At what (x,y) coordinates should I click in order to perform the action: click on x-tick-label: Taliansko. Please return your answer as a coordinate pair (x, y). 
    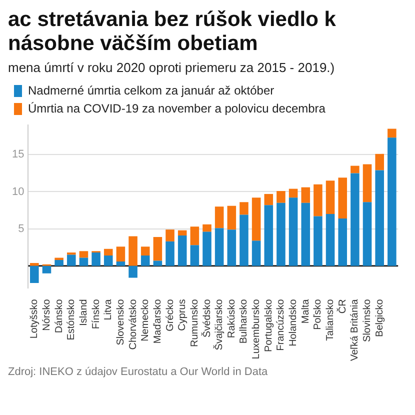
    Looking at the image, I should click on (330, 319).